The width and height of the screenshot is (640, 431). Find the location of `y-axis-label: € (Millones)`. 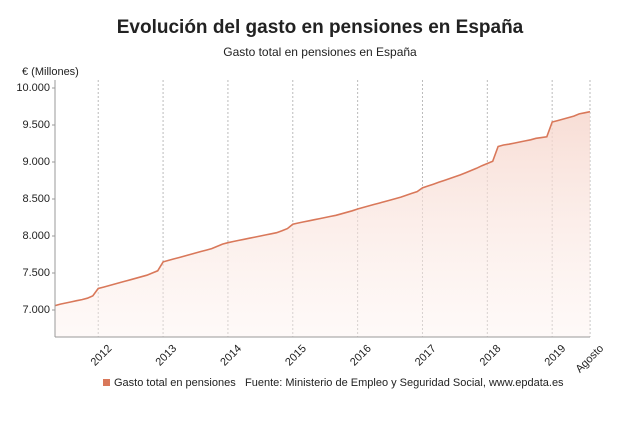

y-axis-label: € (Millones) is located at coordinates (50, 72).